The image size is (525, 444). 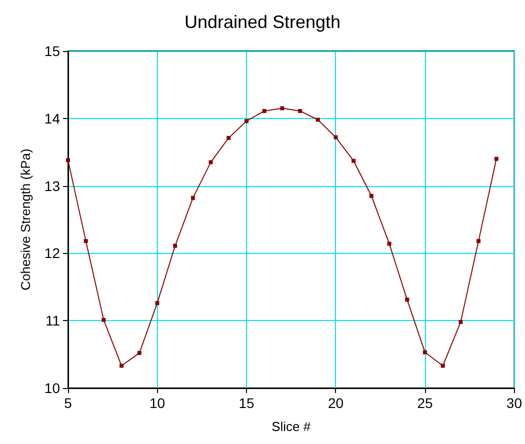 I want to click on x-tick-label: 30, so click(x=514, y=403).